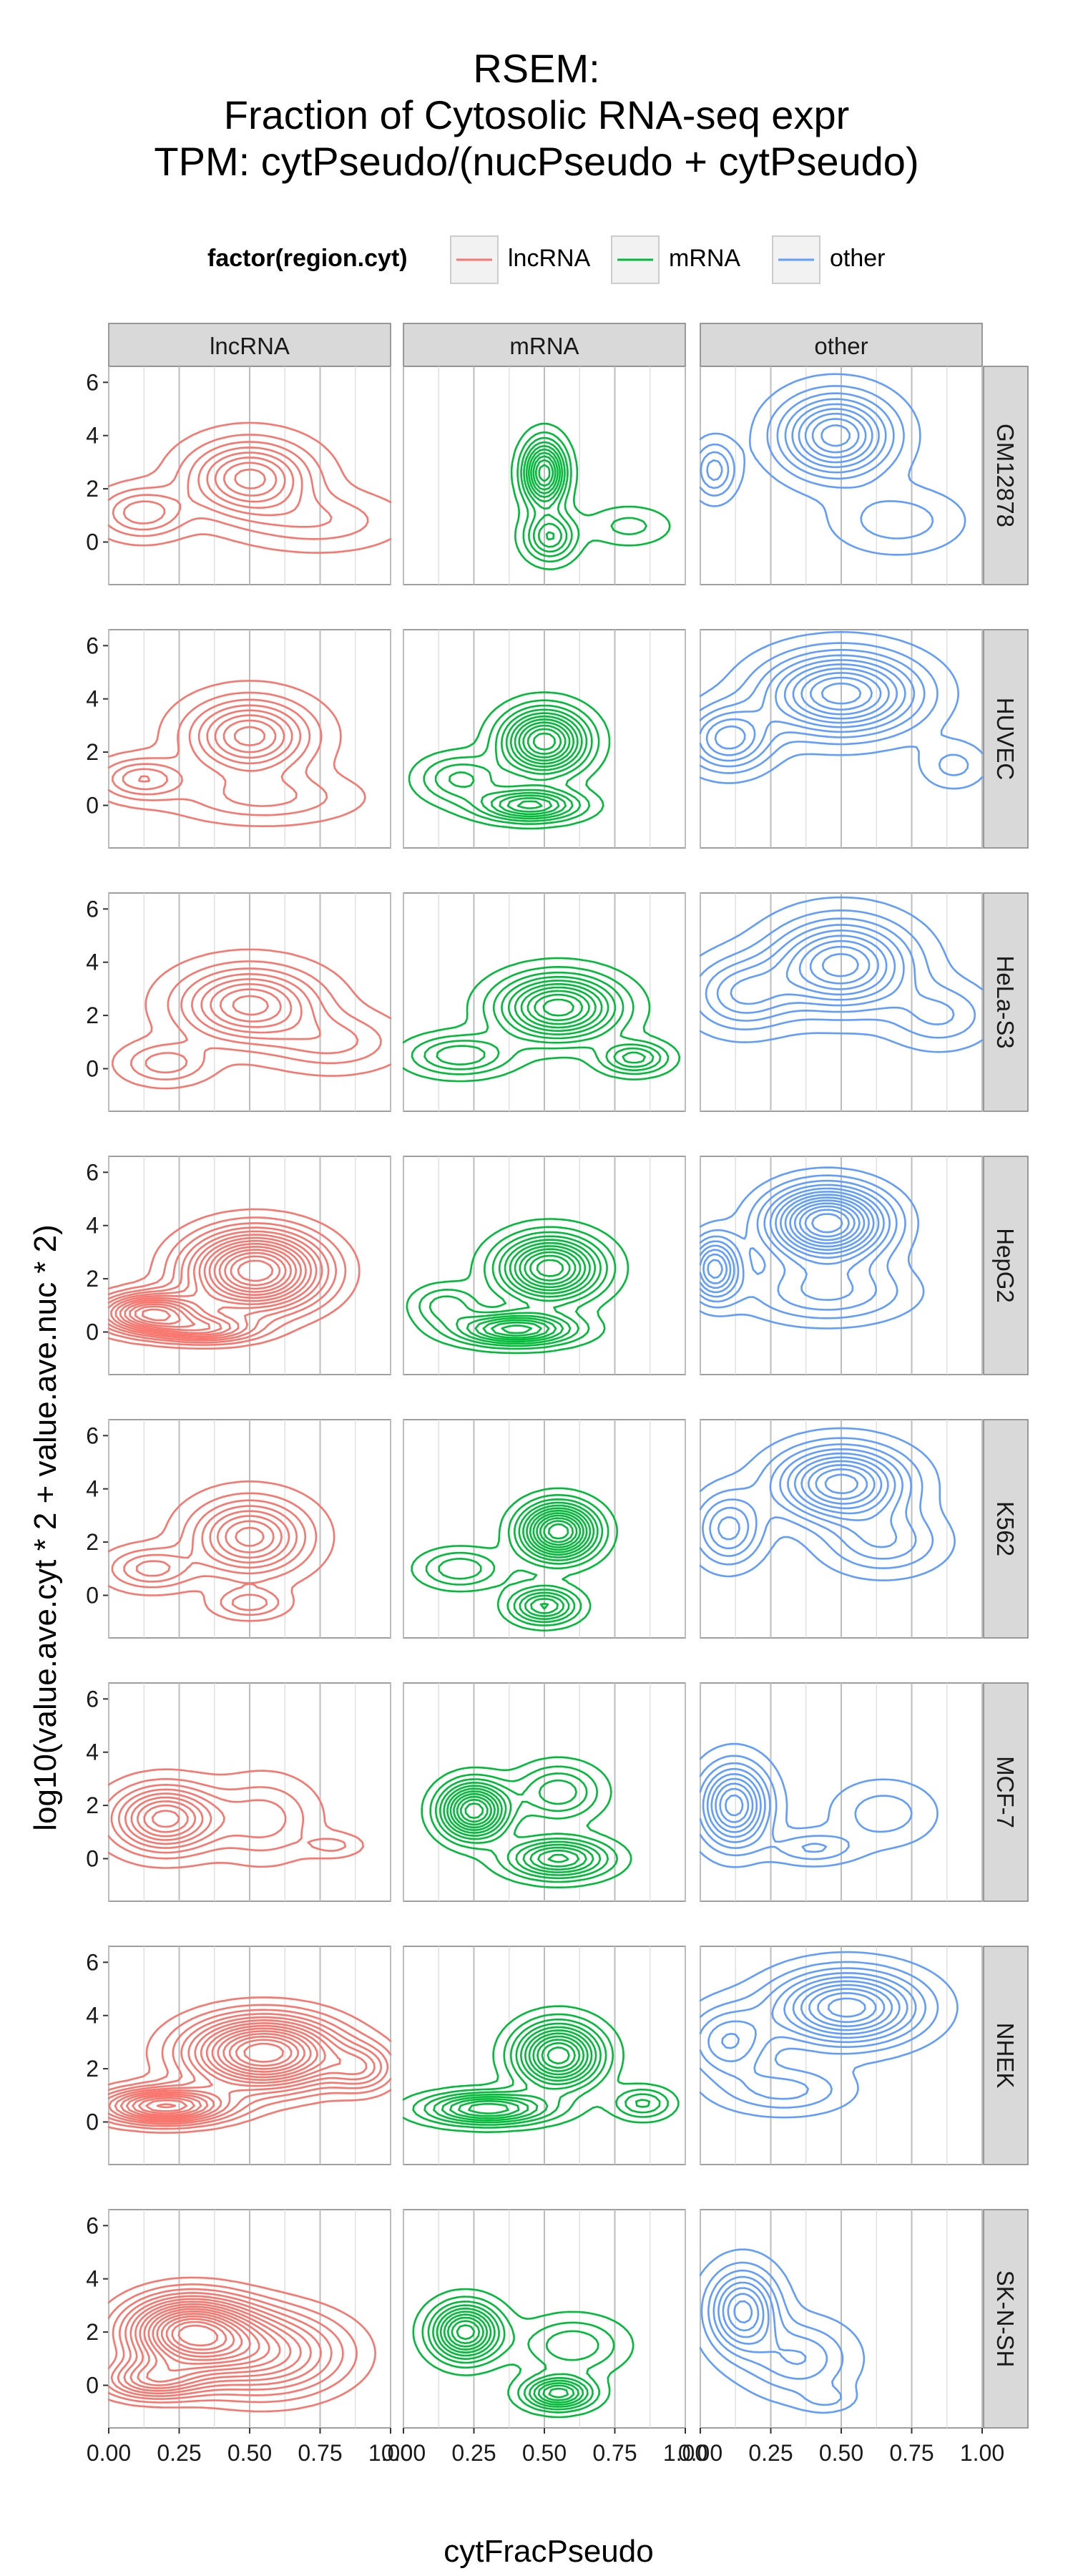 The height and width of the screenshot is (2576, 1073). What do you see at coordinates (92, 382) in the screenshot?
I see `y-tick-label-gm12878-3: 6` at bounding box center [92, 382].